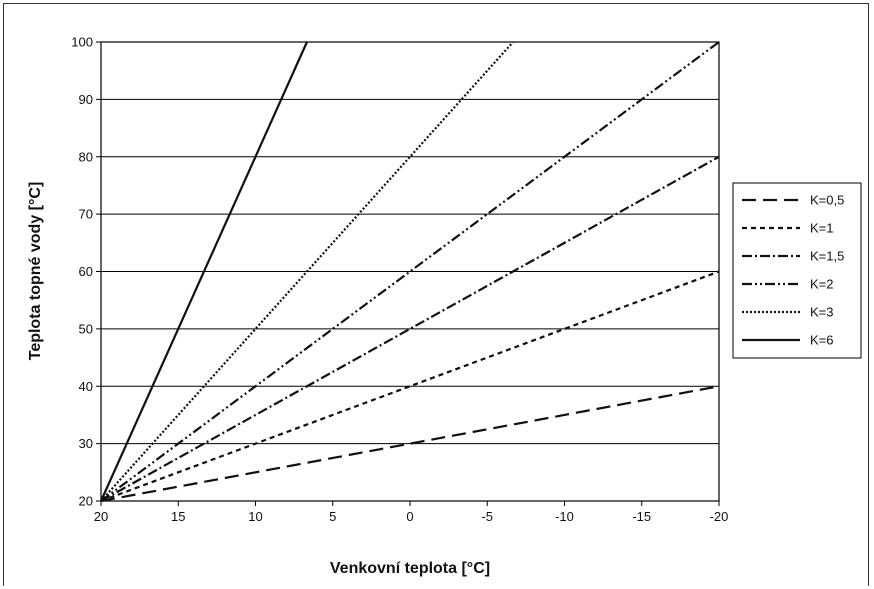 Image resolution: width=874 pixels, height=589 pixels. What do you see at coordinates (822, 340) in the screenshot?
I see `legend-label: K=6` at bounding box center [822, 340].